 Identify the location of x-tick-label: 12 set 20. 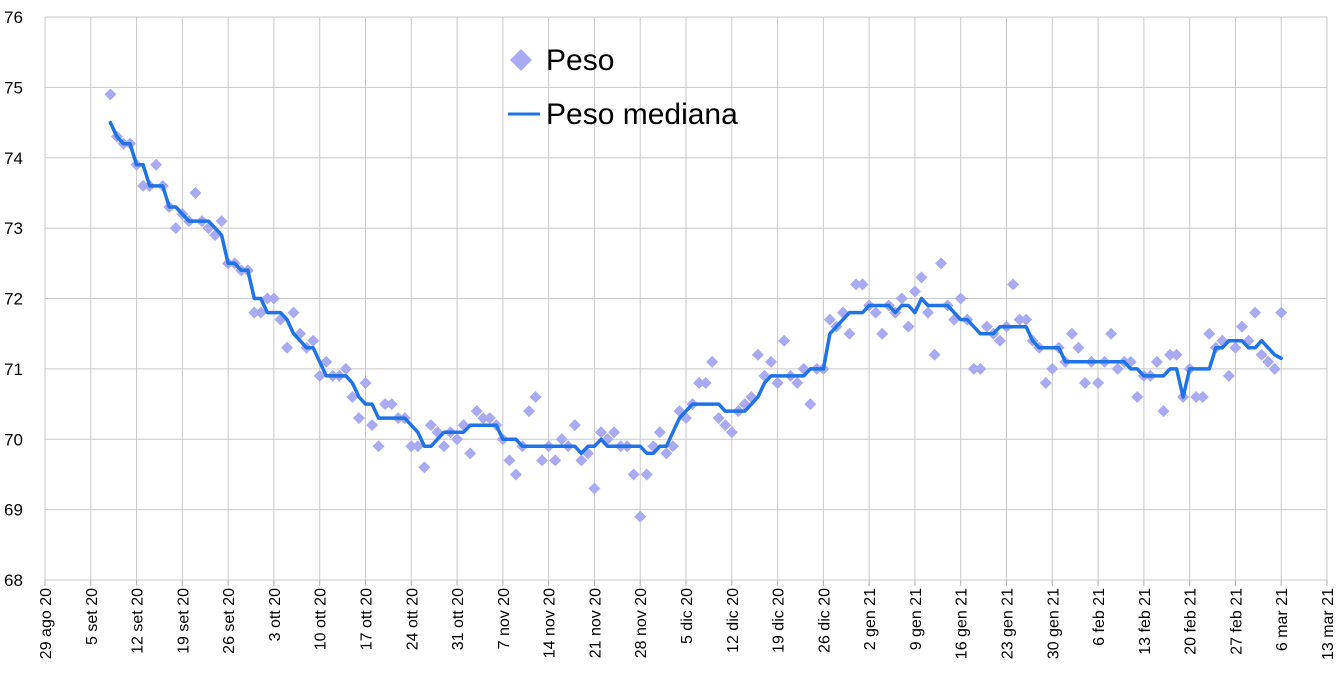
(138, 621).